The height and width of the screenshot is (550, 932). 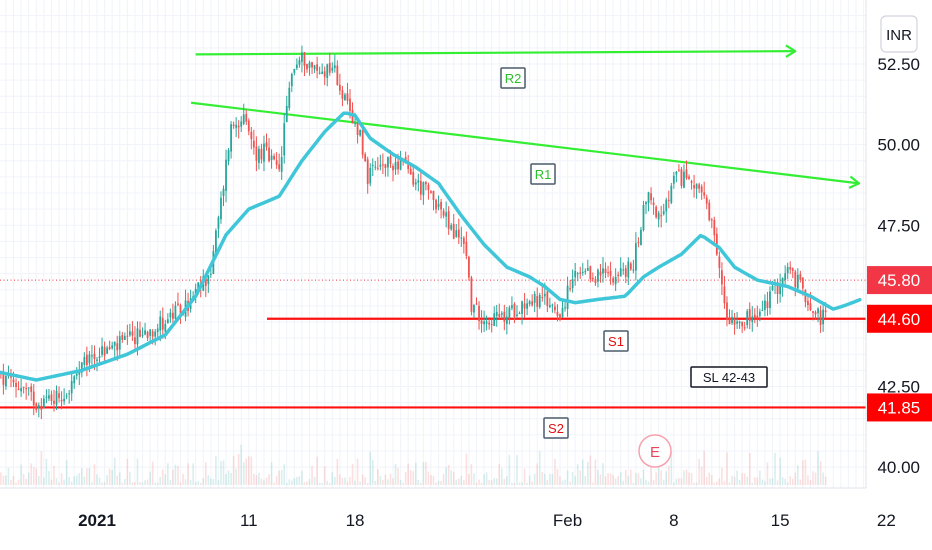 What do you see at coordinates (898, 225) in the screenshot?
I see `price-tick-label: 47.50` at bounding box center [898, 225].